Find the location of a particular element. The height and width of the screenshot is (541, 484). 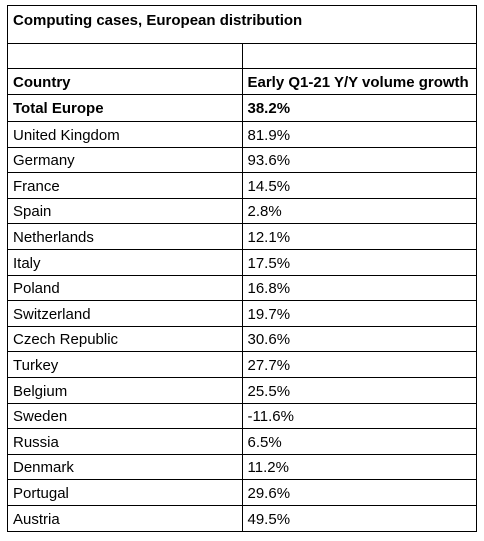

table-title-row: Computing cases, European distribution is located at coordinates (242, 24).